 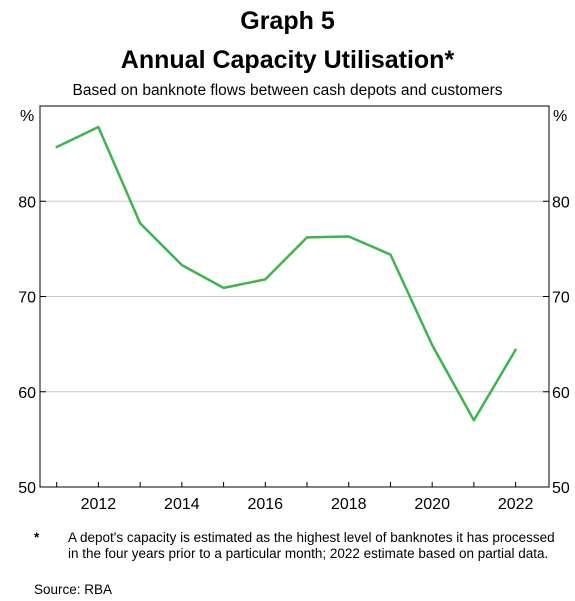 I want to click on chart-title-line-1: Graph 5, so click(x=287, y=21).